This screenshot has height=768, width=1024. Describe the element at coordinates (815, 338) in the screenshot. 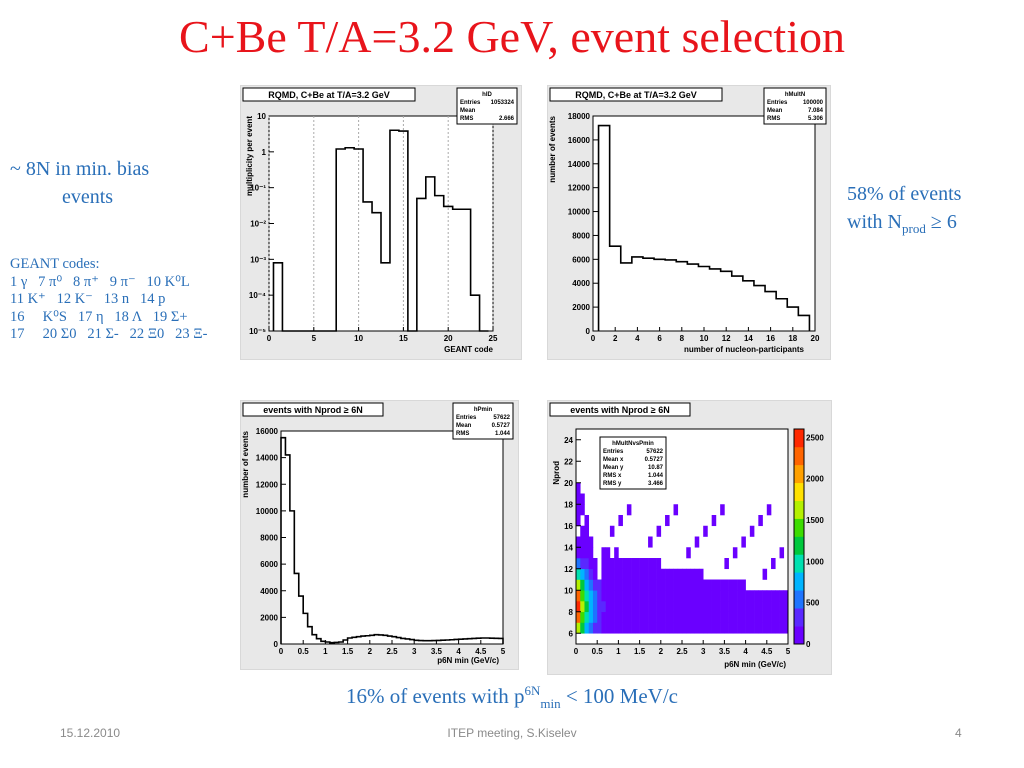

I see `x-tick-label: 20` at that location.